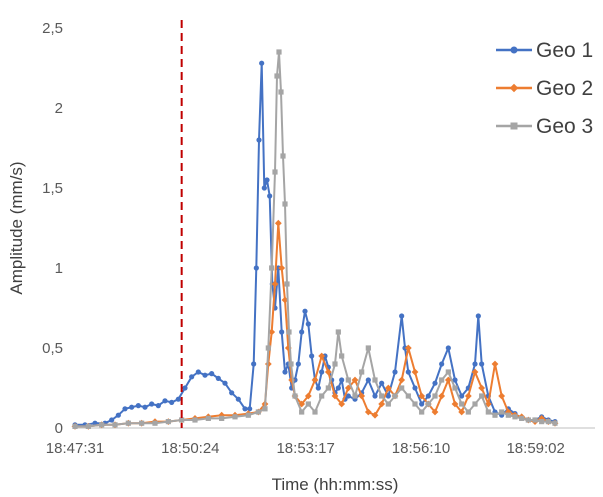  What do you see at coordinates (52, 28) in the screenshot?
I see `y-tick-label: 2,5` at bounding box center [52, 28].